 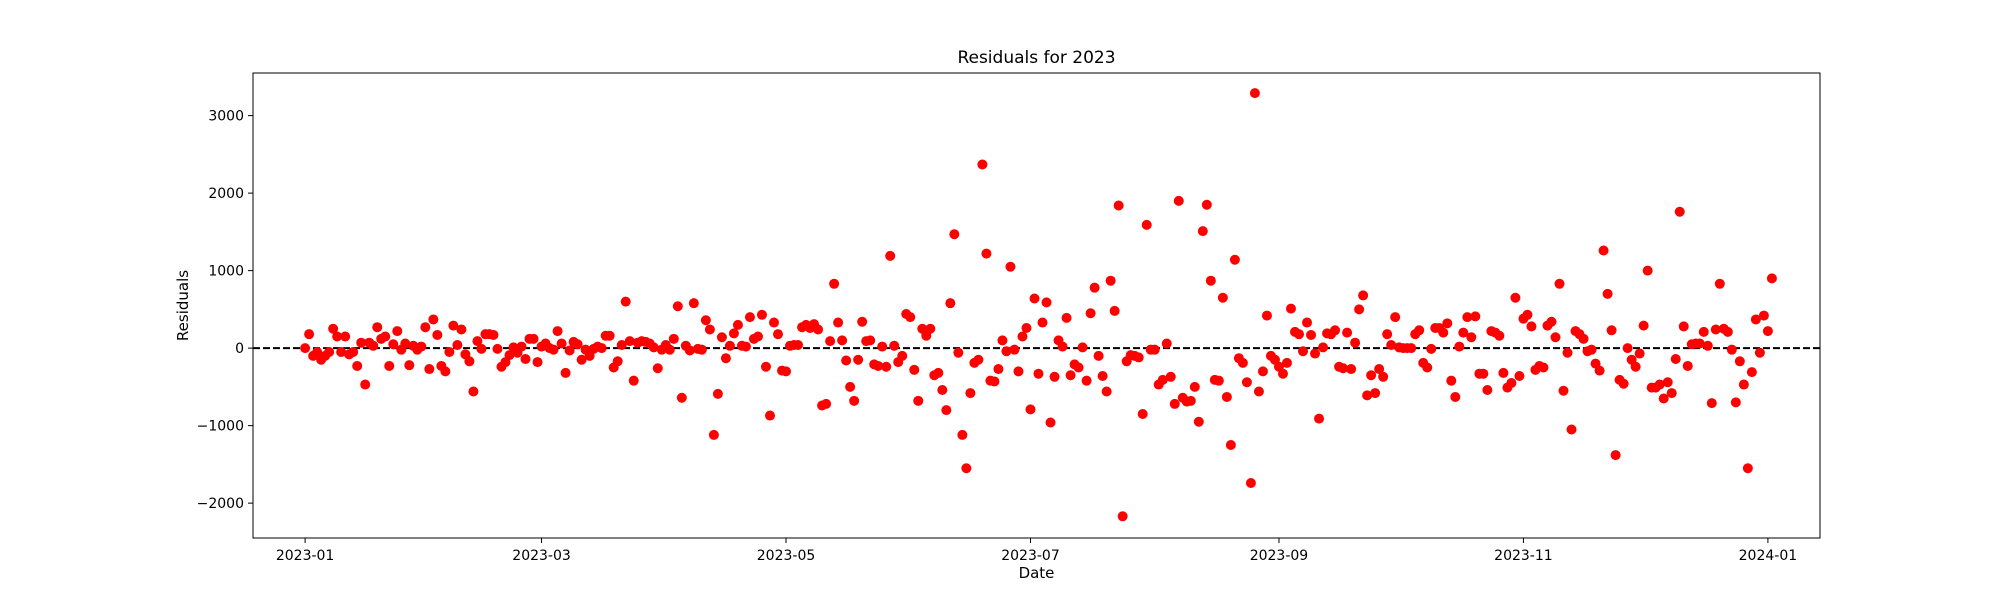 What do you see at coordinates (226, 272) in the screenshot?
I see `y-tick-label: 1000` at bounding box center [226, 272].